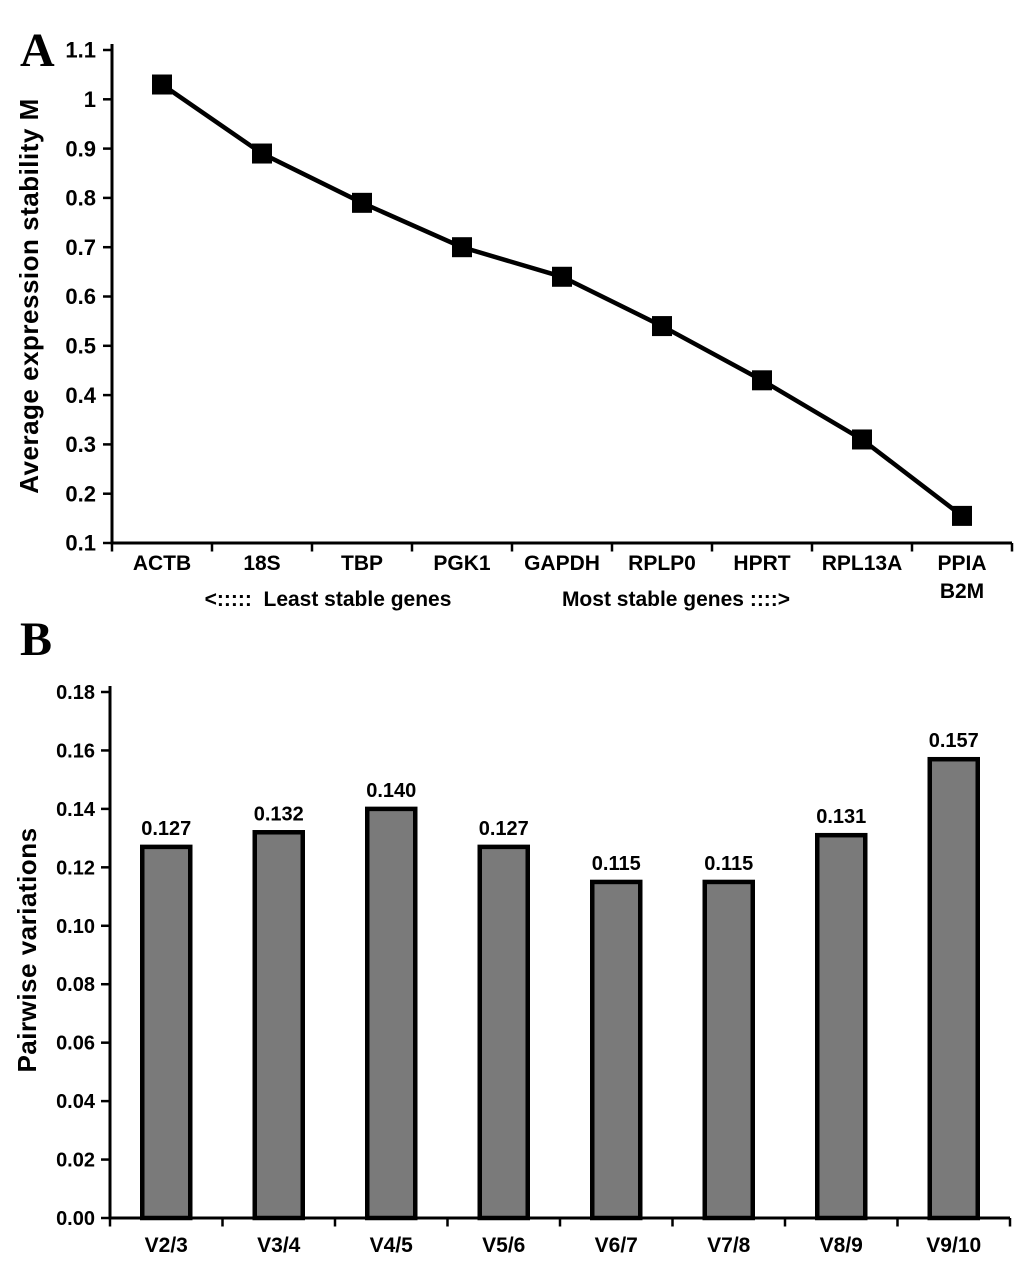 The width and height of the screenshot is (1033, 1266). Describe the element at coordinates (841, 817) in the screenshot. I see `bar-value-label: 0.131` at that location.